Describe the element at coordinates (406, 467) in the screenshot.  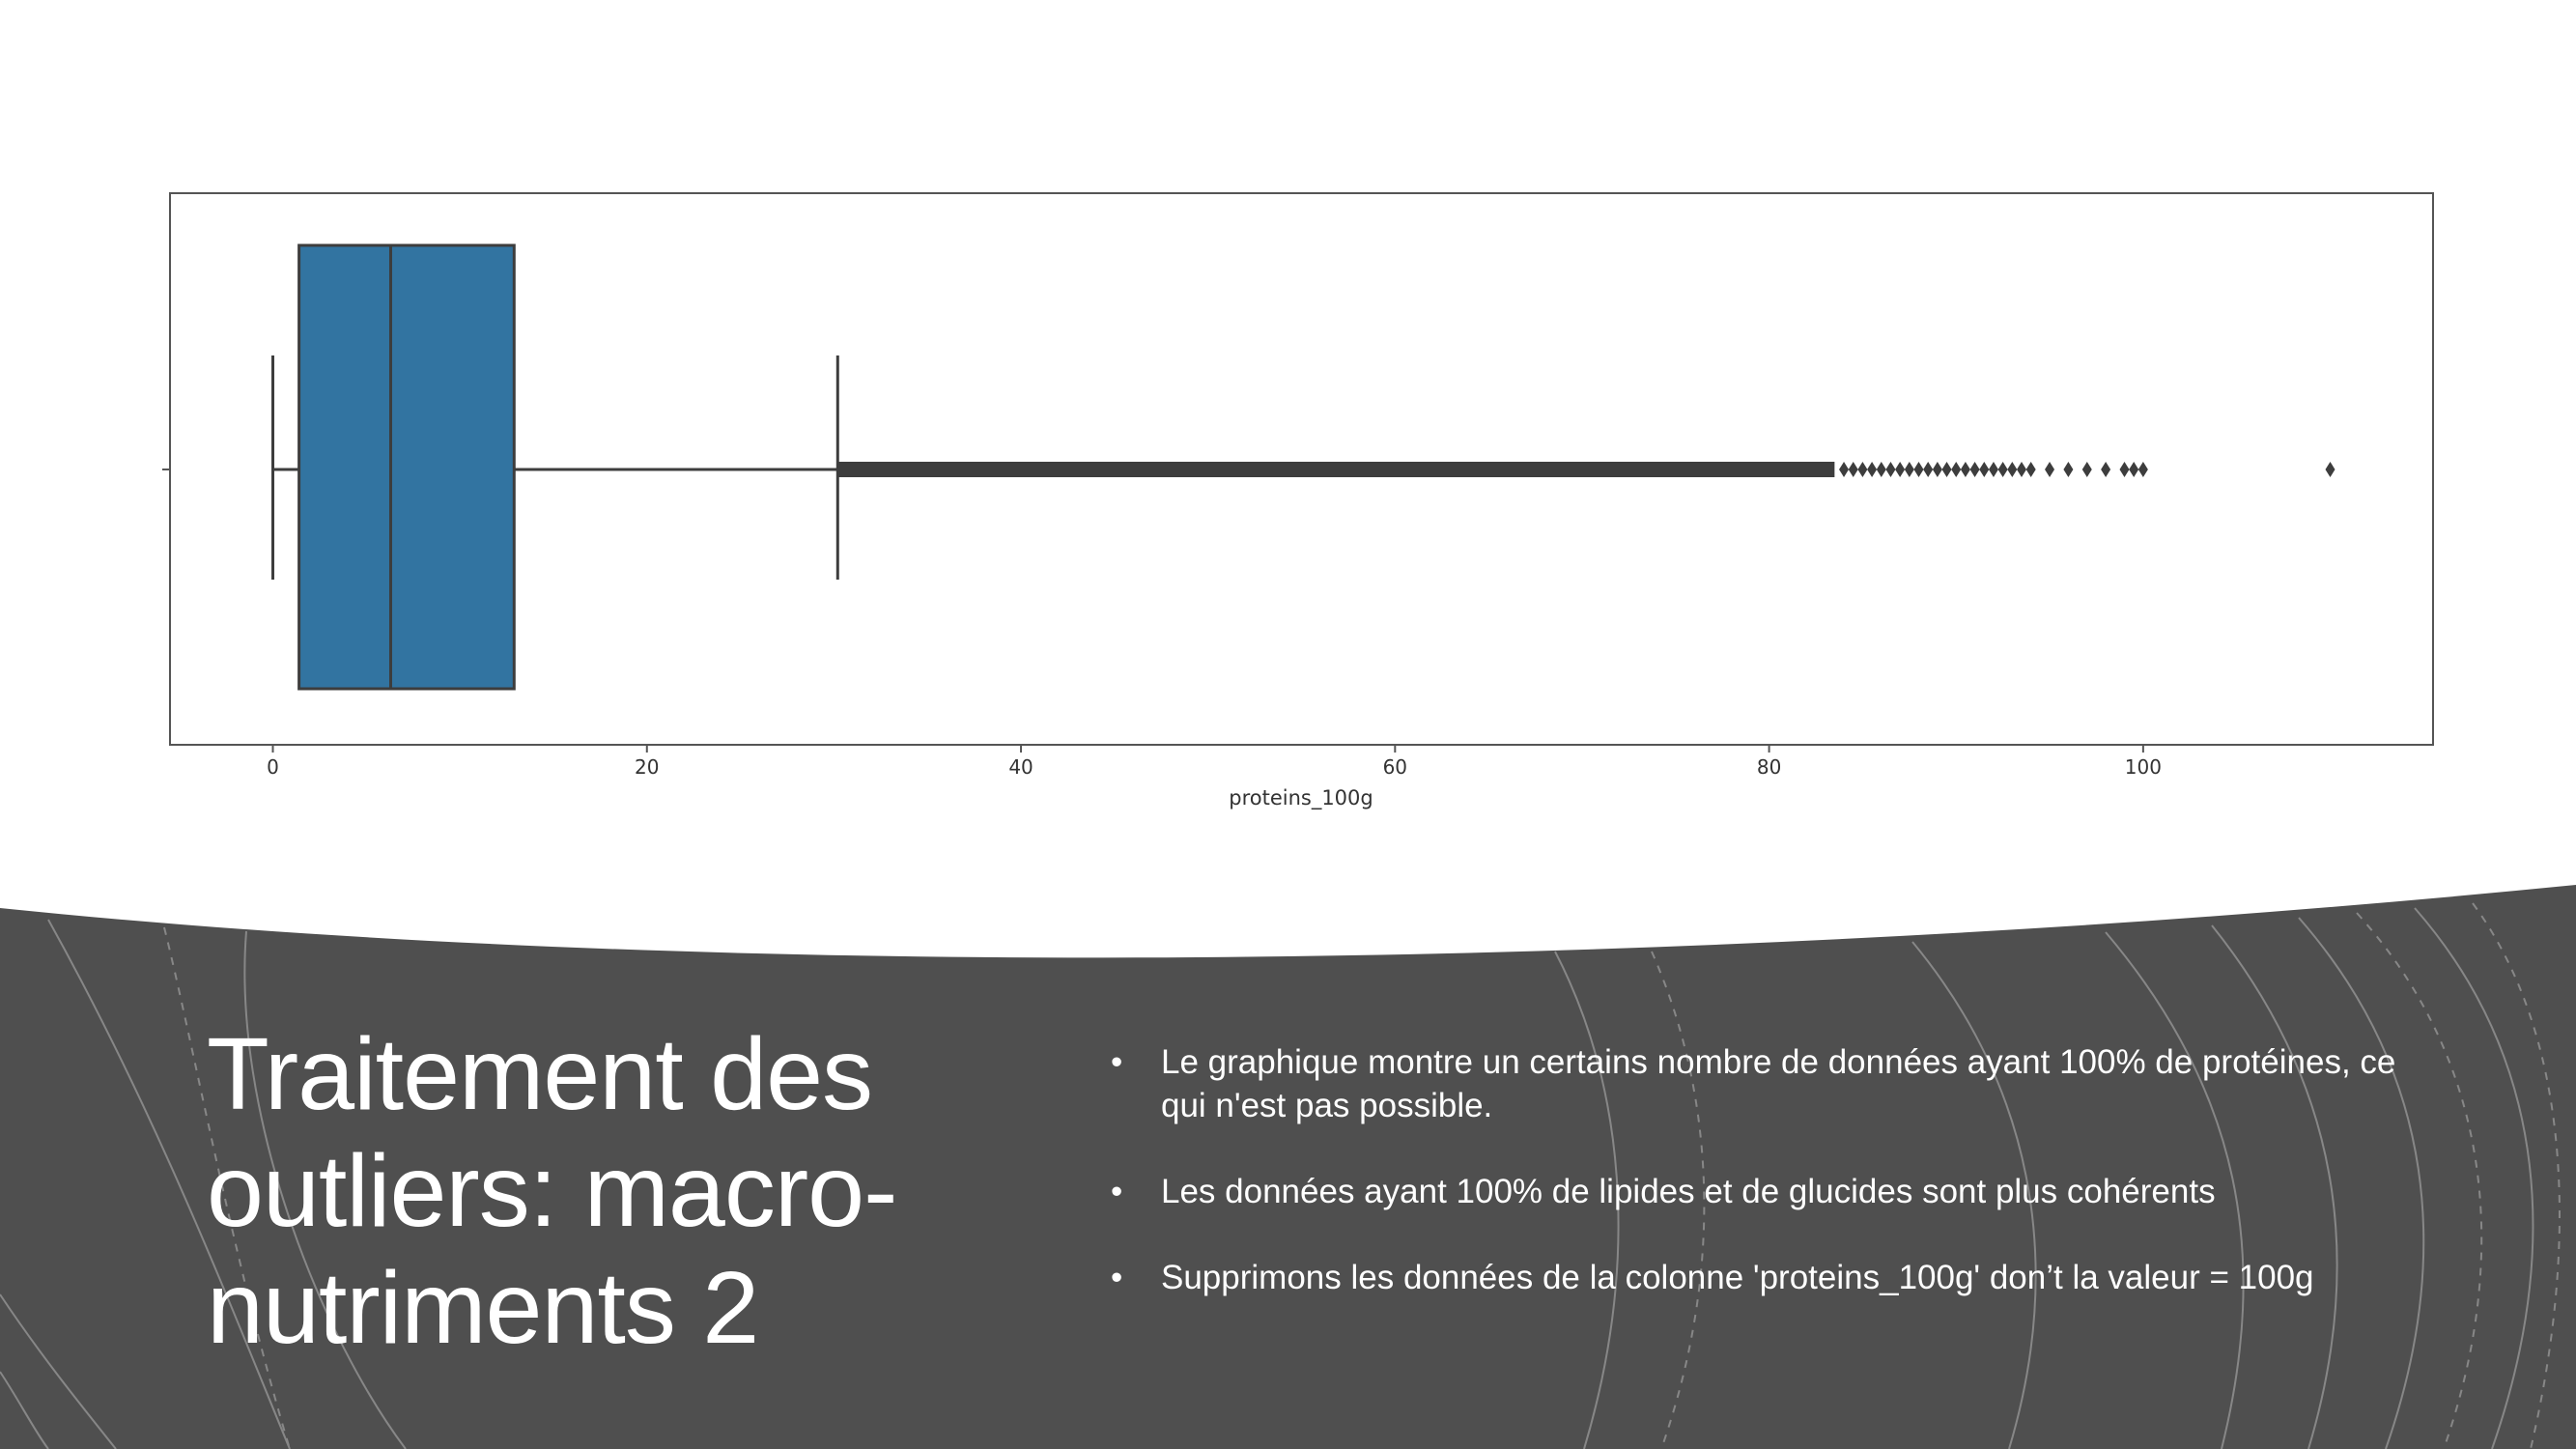
I see `iqr-box` at that location.